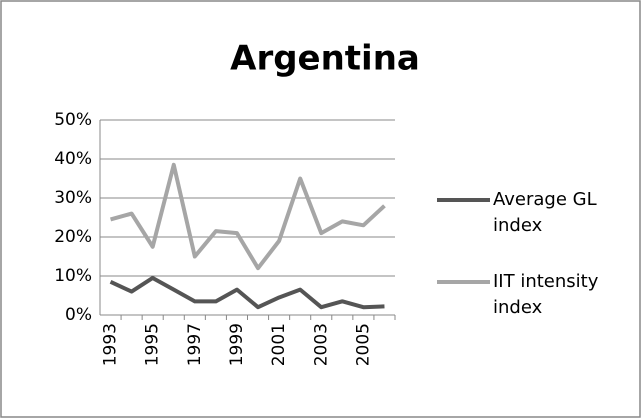 This screenshot has width=641, height=418. What do you see at coordinates (73, 237) in the screenshot?
I see `y-tick-label: 20%` at bounding box center [73, 237].